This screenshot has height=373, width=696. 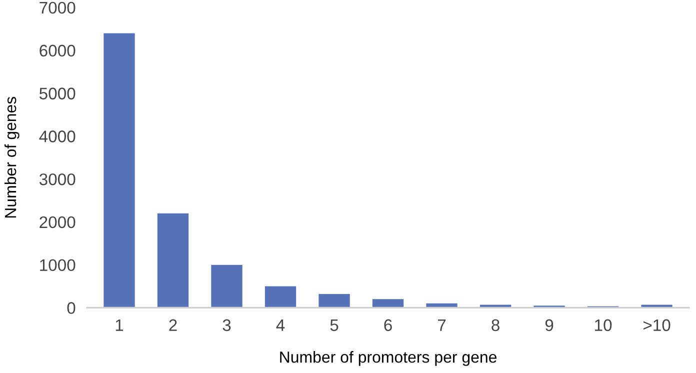 I want to click on y-tick-label: 3000, so click(x=57, y=179).